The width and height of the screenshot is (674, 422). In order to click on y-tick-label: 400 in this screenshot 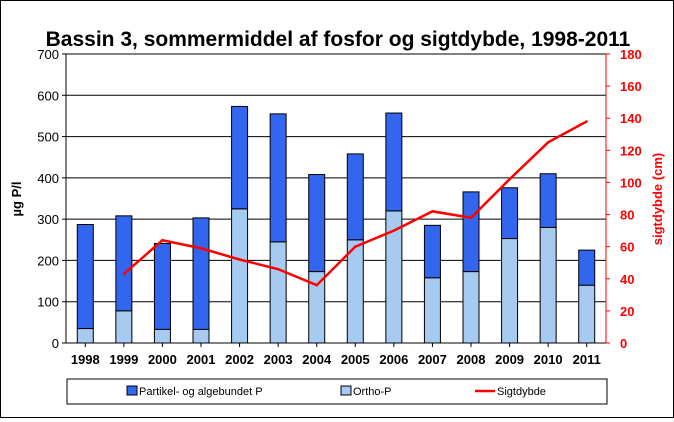, I will do `click(48, 178)`.